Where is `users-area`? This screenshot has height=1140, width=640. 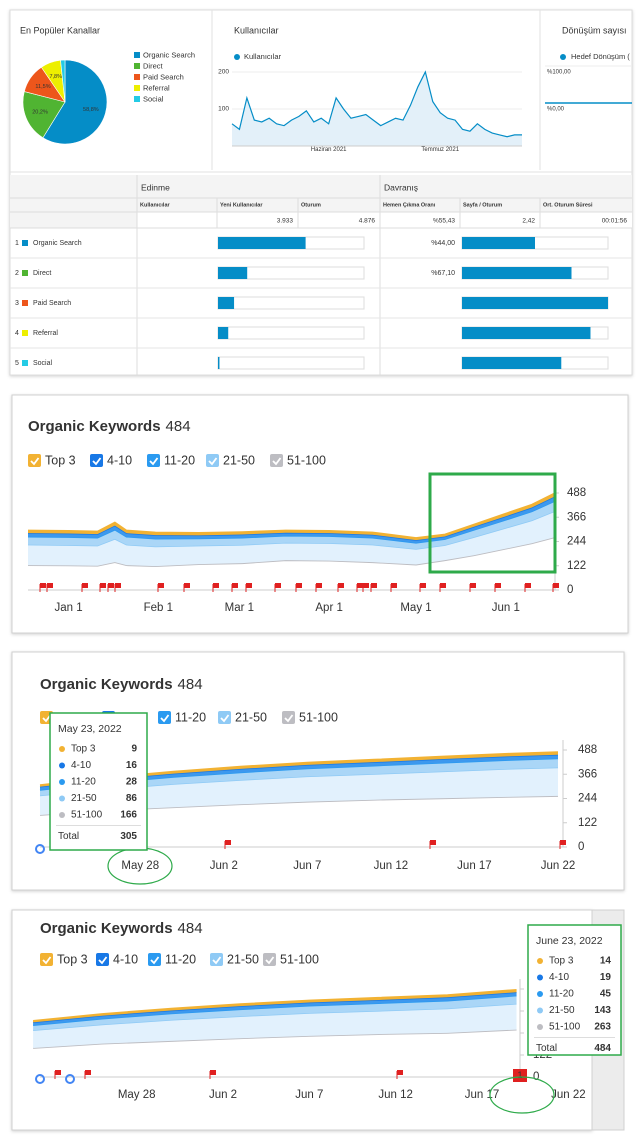 users-area is located at coordinates (377, 109).